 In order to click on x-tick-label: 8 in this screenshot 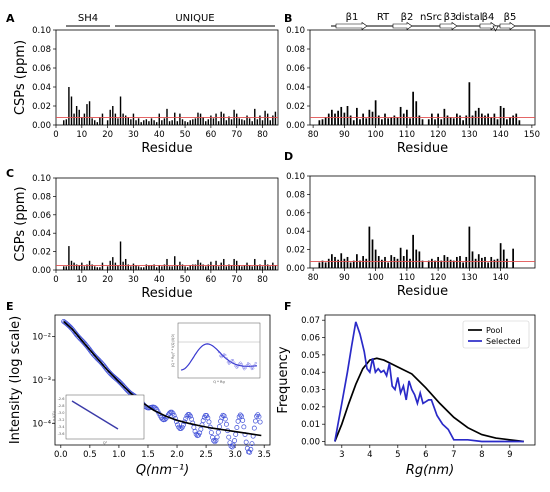, I will do `click(481, 455)`.